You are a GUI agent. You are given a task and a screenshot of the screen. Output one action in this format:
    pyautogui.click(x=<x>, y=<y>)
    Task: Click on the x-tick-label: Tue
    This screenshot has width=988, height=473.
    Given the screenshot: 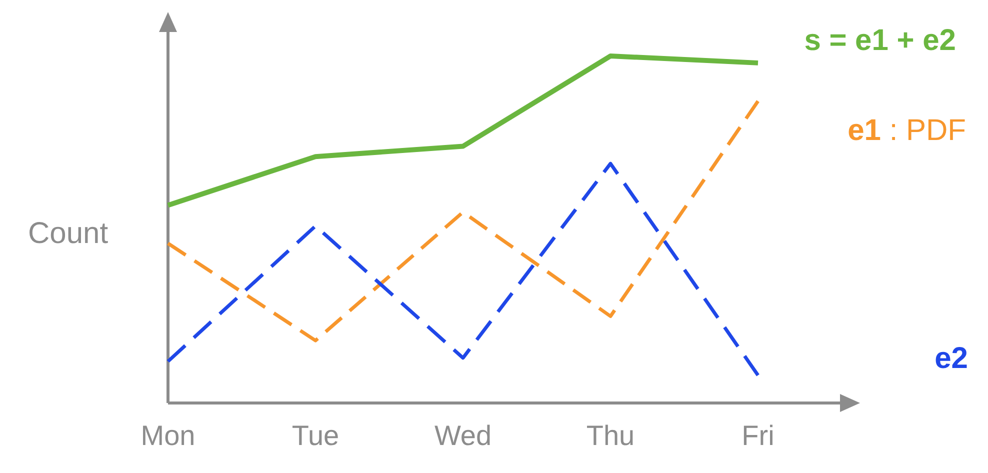 What is the action you would take?
    pyautogui.click(x=316, y=435)
    